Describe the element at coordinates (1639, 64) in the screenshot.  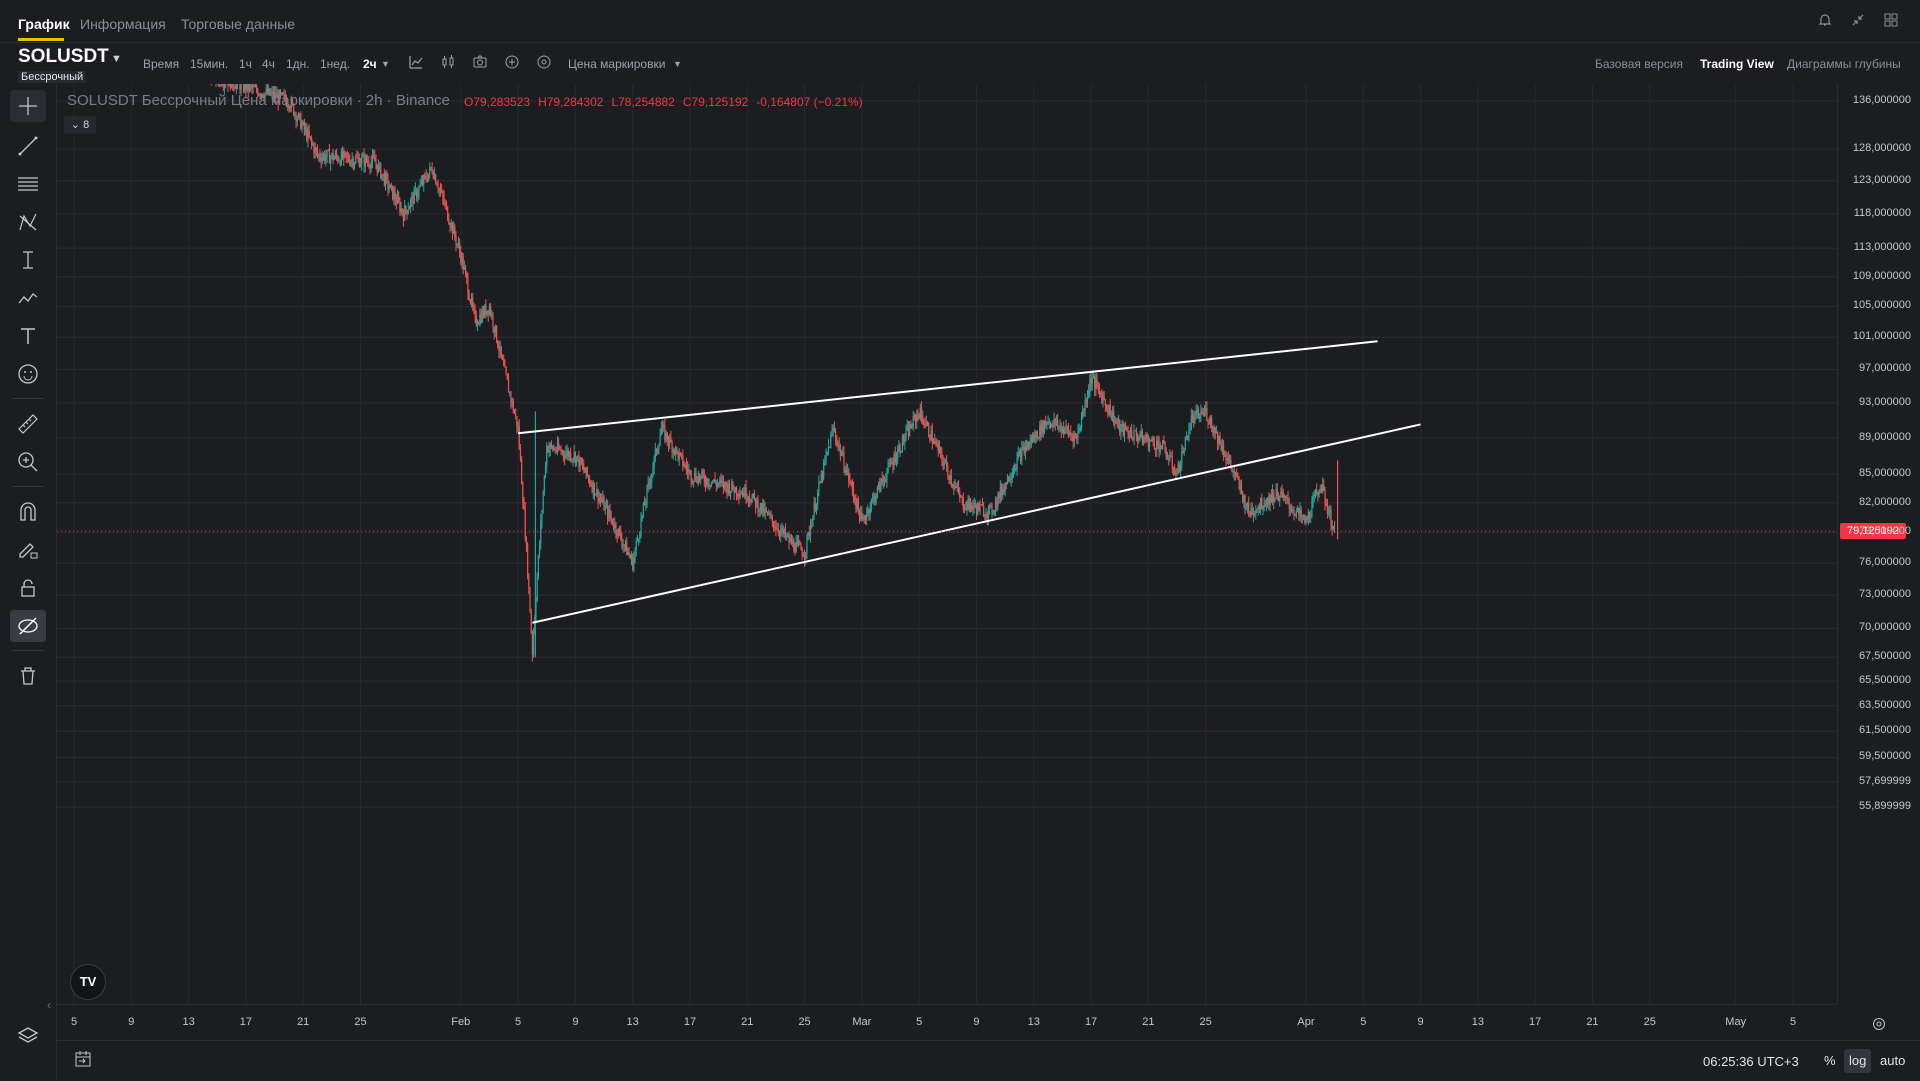
I see `view-basic: Базовая версия` at that location.